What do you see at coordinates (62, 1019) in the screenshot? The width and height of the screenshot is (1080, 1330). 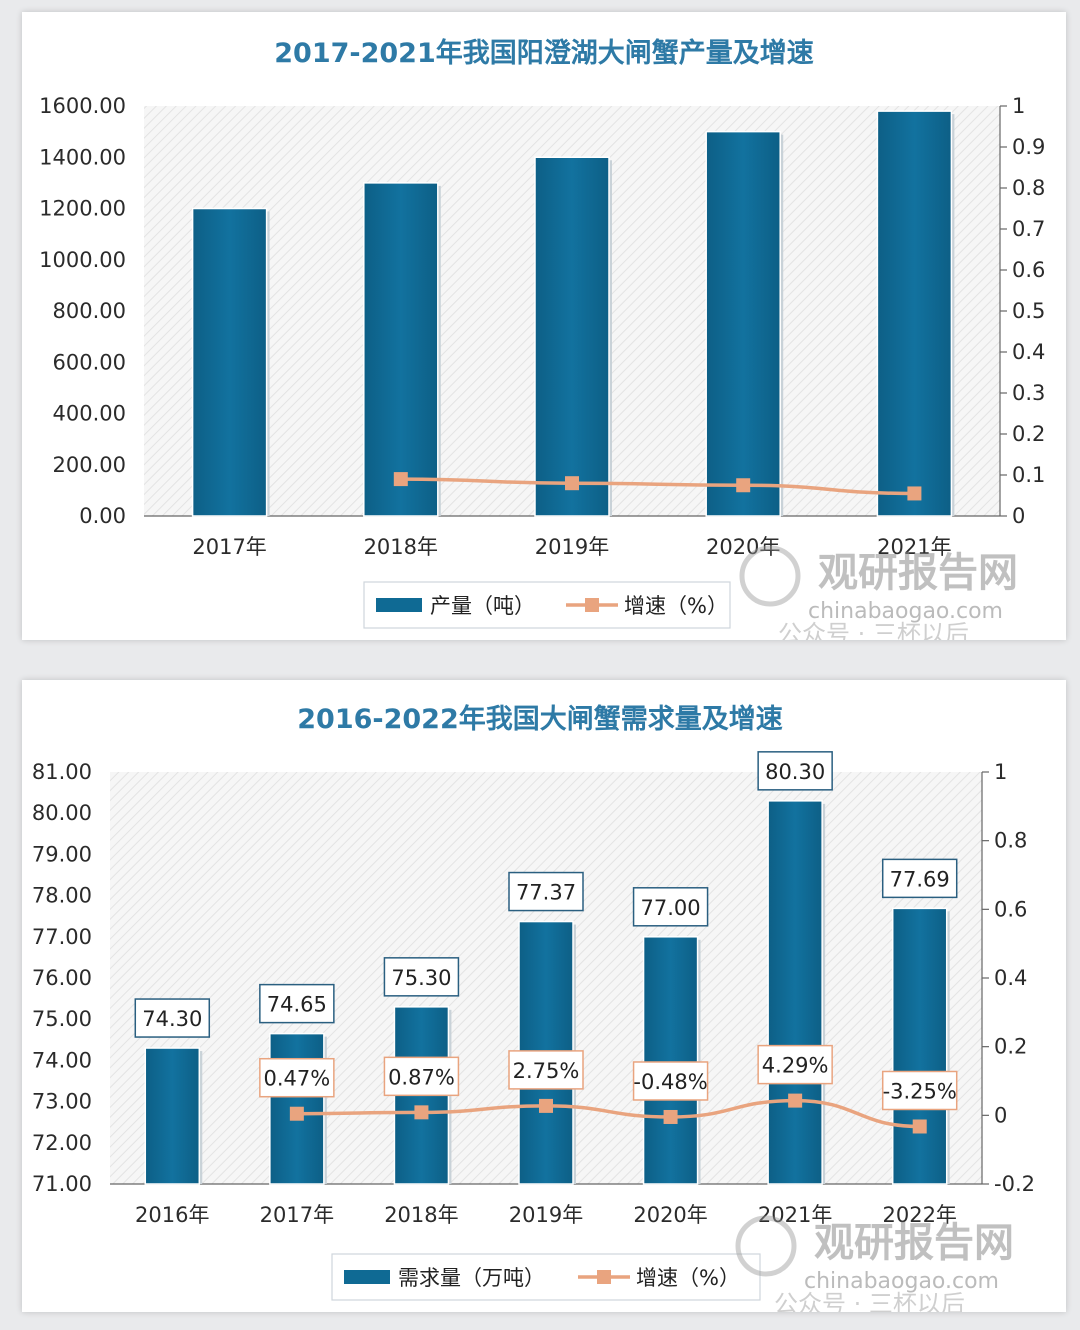 I see `y-left-tick-label: 75.00` at bounding box center [62, 1019].